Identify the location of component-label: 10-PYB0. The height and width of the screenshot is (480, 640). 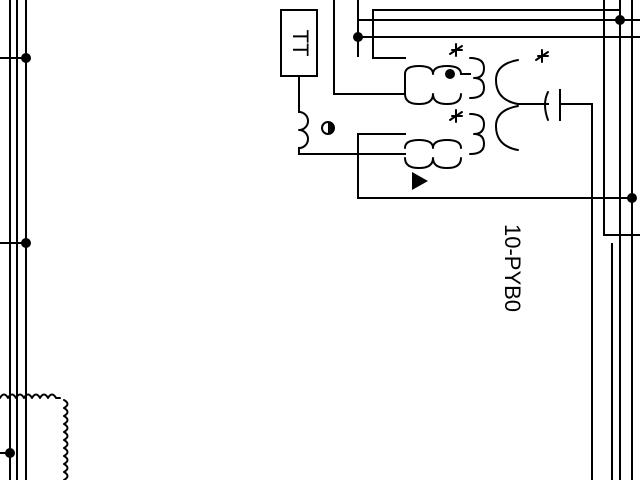
(512, 268).